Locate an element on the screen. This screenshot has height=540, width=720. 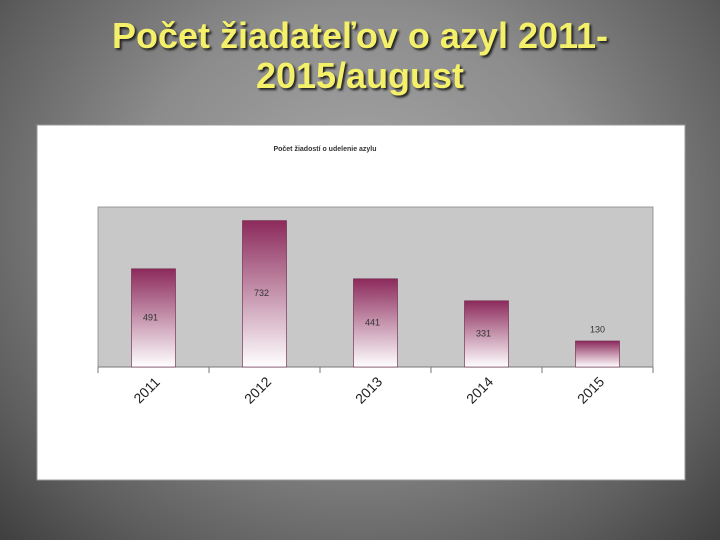
value-label: 441 is located at coordinates (372, 322).